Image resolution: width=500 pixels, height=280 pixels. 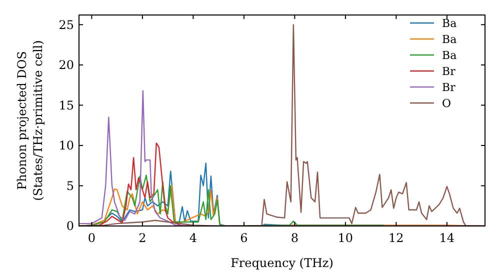 I want to click on line-series, so click(x=231, y=200).